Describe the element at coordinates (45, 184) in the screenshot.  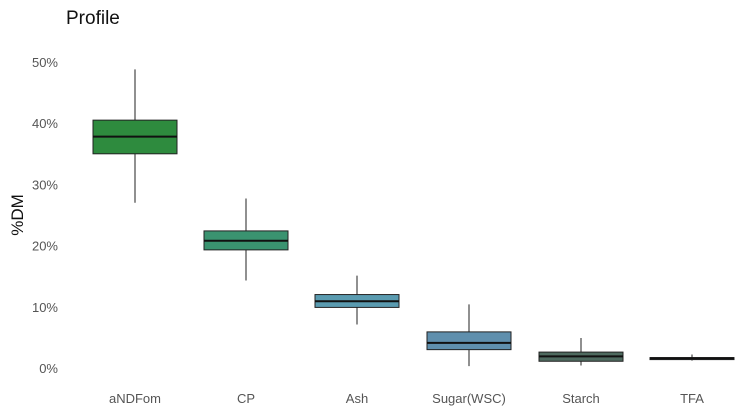
I see `y-tick-label: 30%` at that location.